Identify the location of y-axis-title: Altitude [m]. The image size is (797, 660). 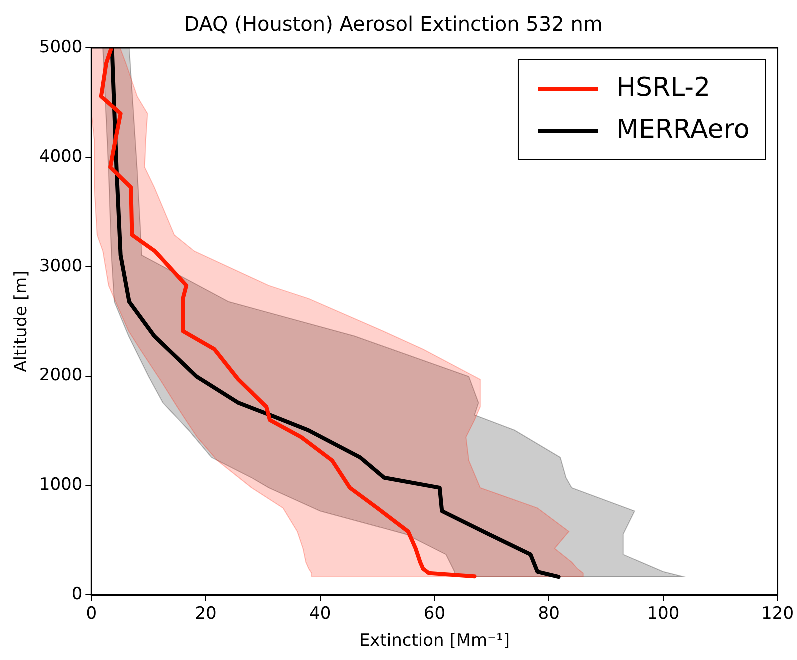
(22, 321).